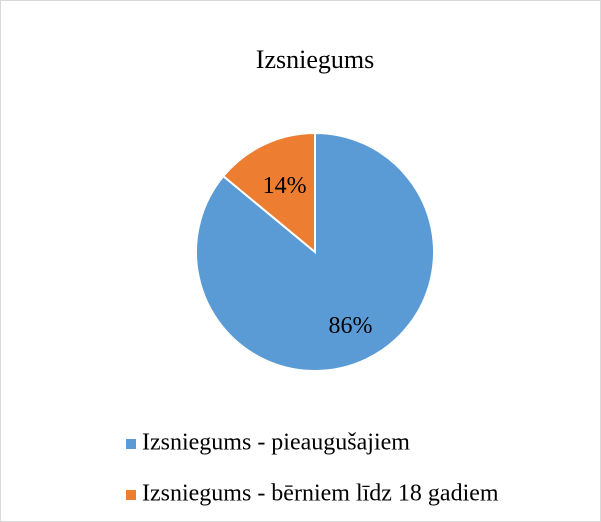 The image size is (601, 522). What do you see at coordinates (276, 443) in the screenshot?
I see `legend-label: Izsniegums - pieaugušajiem` at bounding box center [276, 443].